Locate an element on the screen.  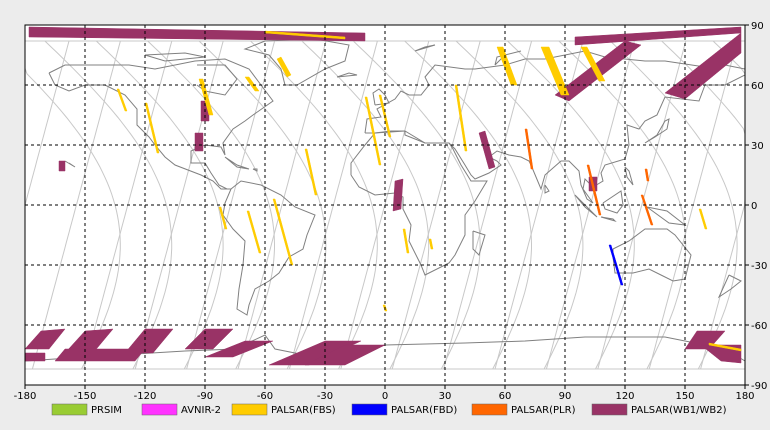
y-tick-label: -30 is located at coordinates (759, 266).